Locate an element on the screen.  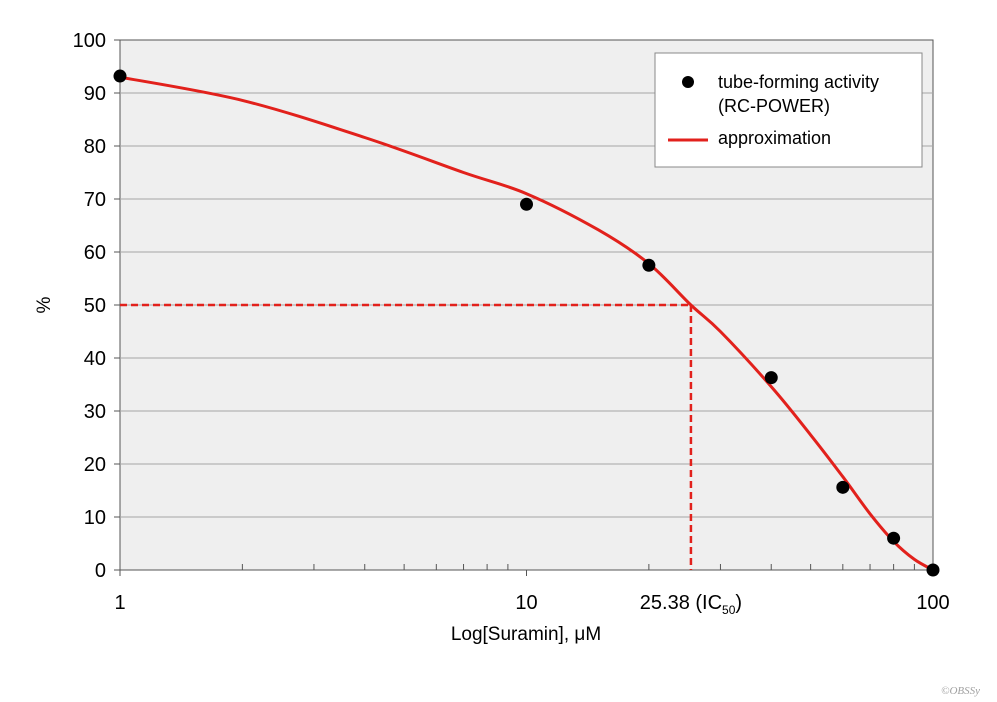
y-tick-label-50: 50 is located at coordinates (95, 306).